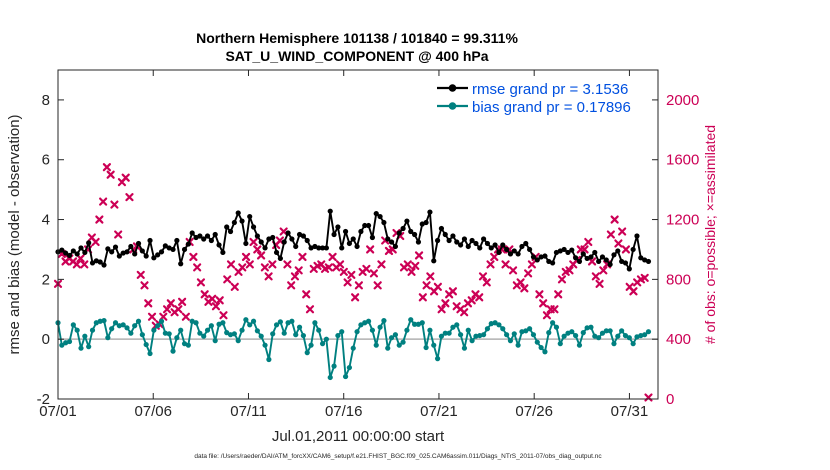 The height and width of the screenshot is (470, 830). I want to click on left-y-axis-label: rmse and bias (model - observation), so click(14, 234).